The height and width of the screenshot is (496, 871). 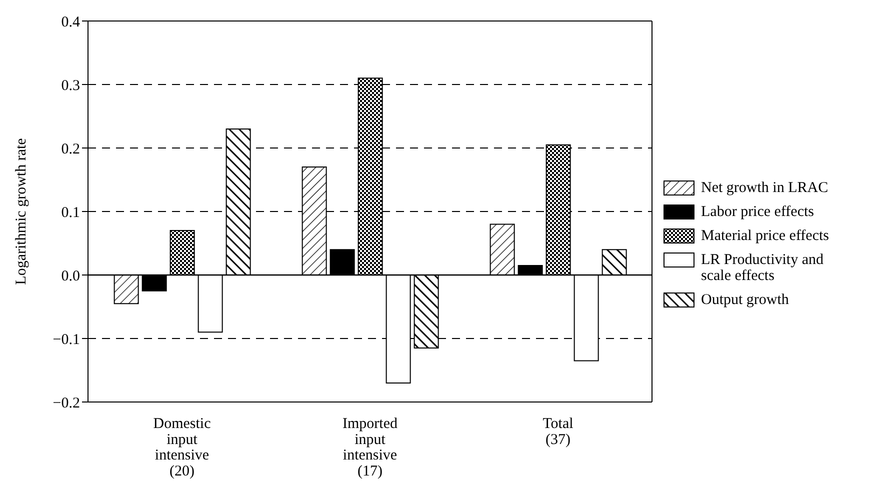 What do you see at coordinates (762, 268) in the screenshot?
I see `legend-label: LR Productivity and scale effects` at bounding box center [762, 268].